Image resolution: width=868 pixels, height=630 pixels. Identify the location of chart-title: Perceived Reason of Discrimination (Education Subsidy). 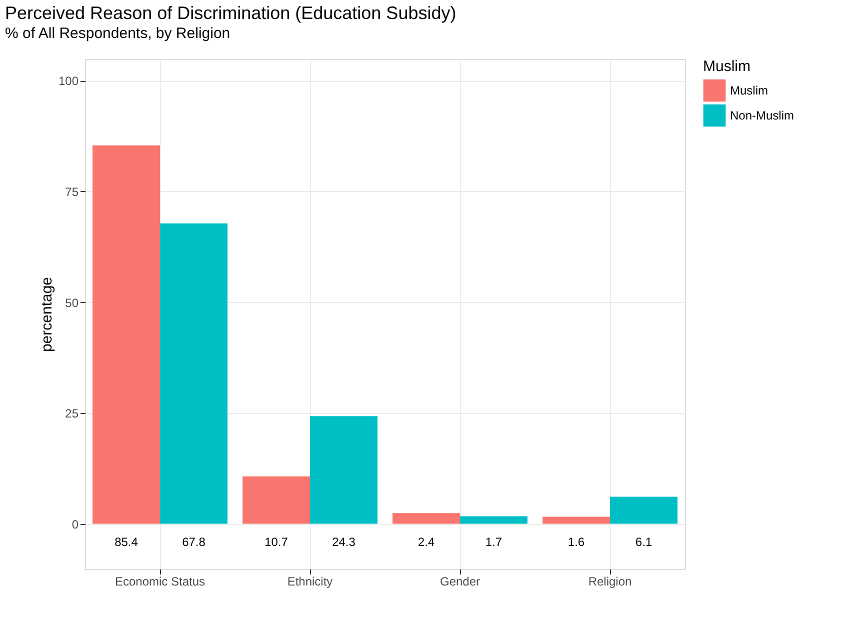
(230, 13).